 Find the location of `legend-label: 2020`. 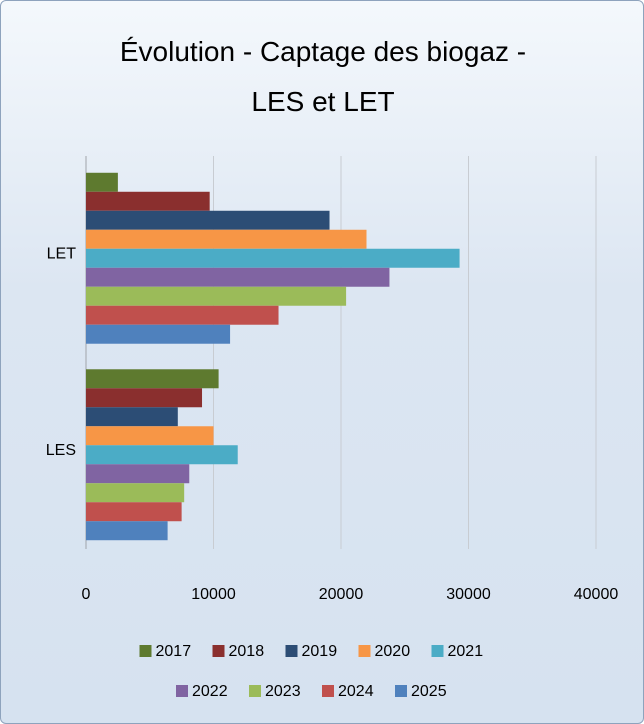

legend-label: 2020 is located at coordinates (393, 651).